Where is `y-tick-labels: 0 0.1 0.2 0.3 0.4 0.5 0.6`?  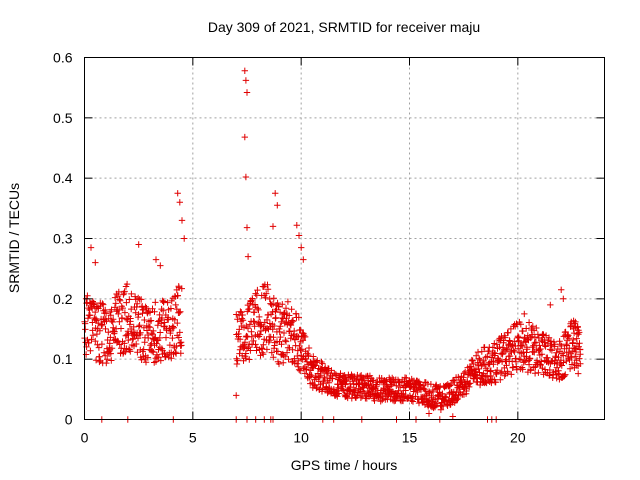 y-tick-labels: 0 0.1 0.2 0.3 0.4 0.5 0.6 is located at coordinates (63, 239).